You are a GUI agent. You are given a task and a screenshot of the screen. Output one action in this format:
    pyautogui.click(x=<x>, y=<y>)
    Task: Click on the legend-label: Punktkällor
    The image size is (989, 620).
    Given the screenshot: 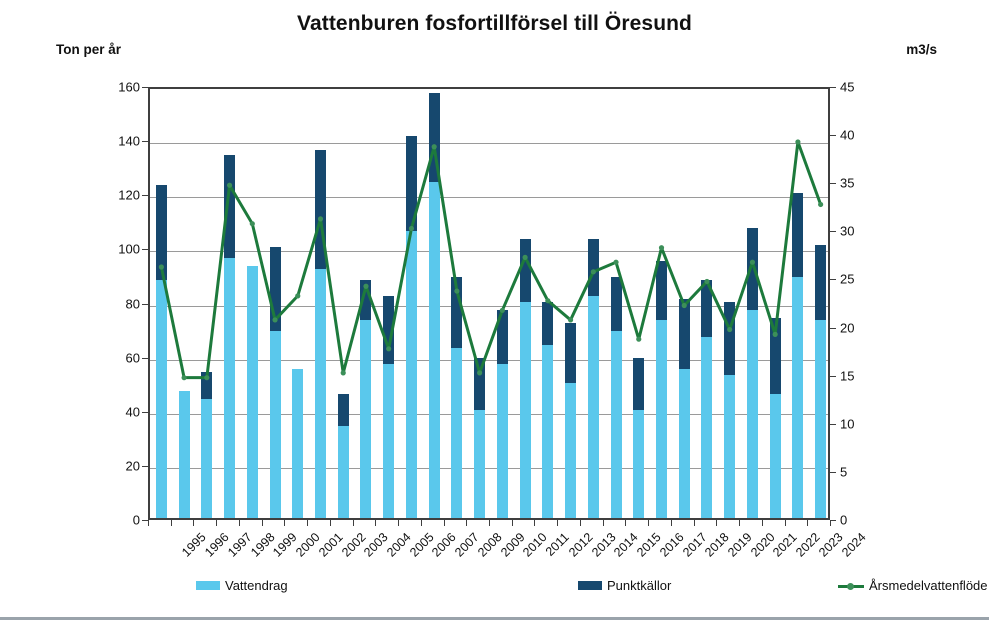 What is the action you would take?
    pyautogui.click(x=639, y=585)
    